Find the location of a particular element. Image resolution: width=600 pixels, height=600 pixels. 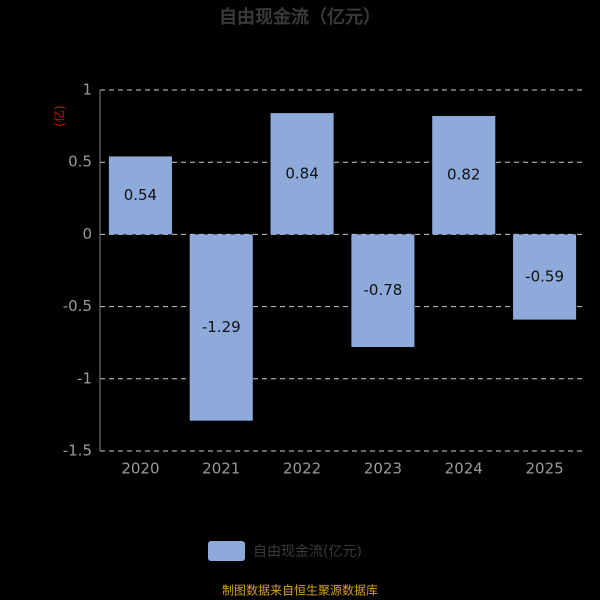

y-axis-label: (亿) is located at coordinates (59, 115).